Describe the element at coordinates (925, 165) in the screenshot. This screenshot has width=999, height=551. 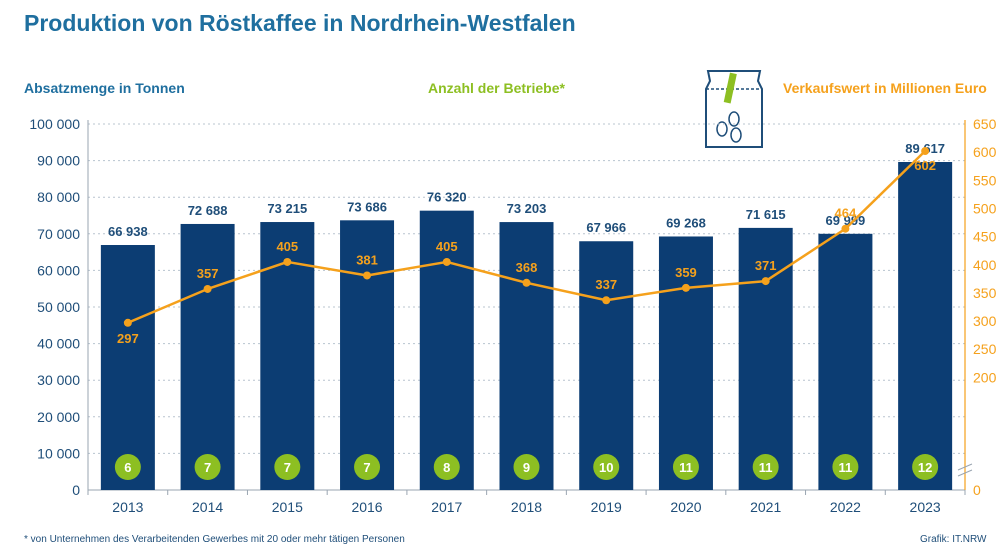
I see `line-value-label: 602` at that location.